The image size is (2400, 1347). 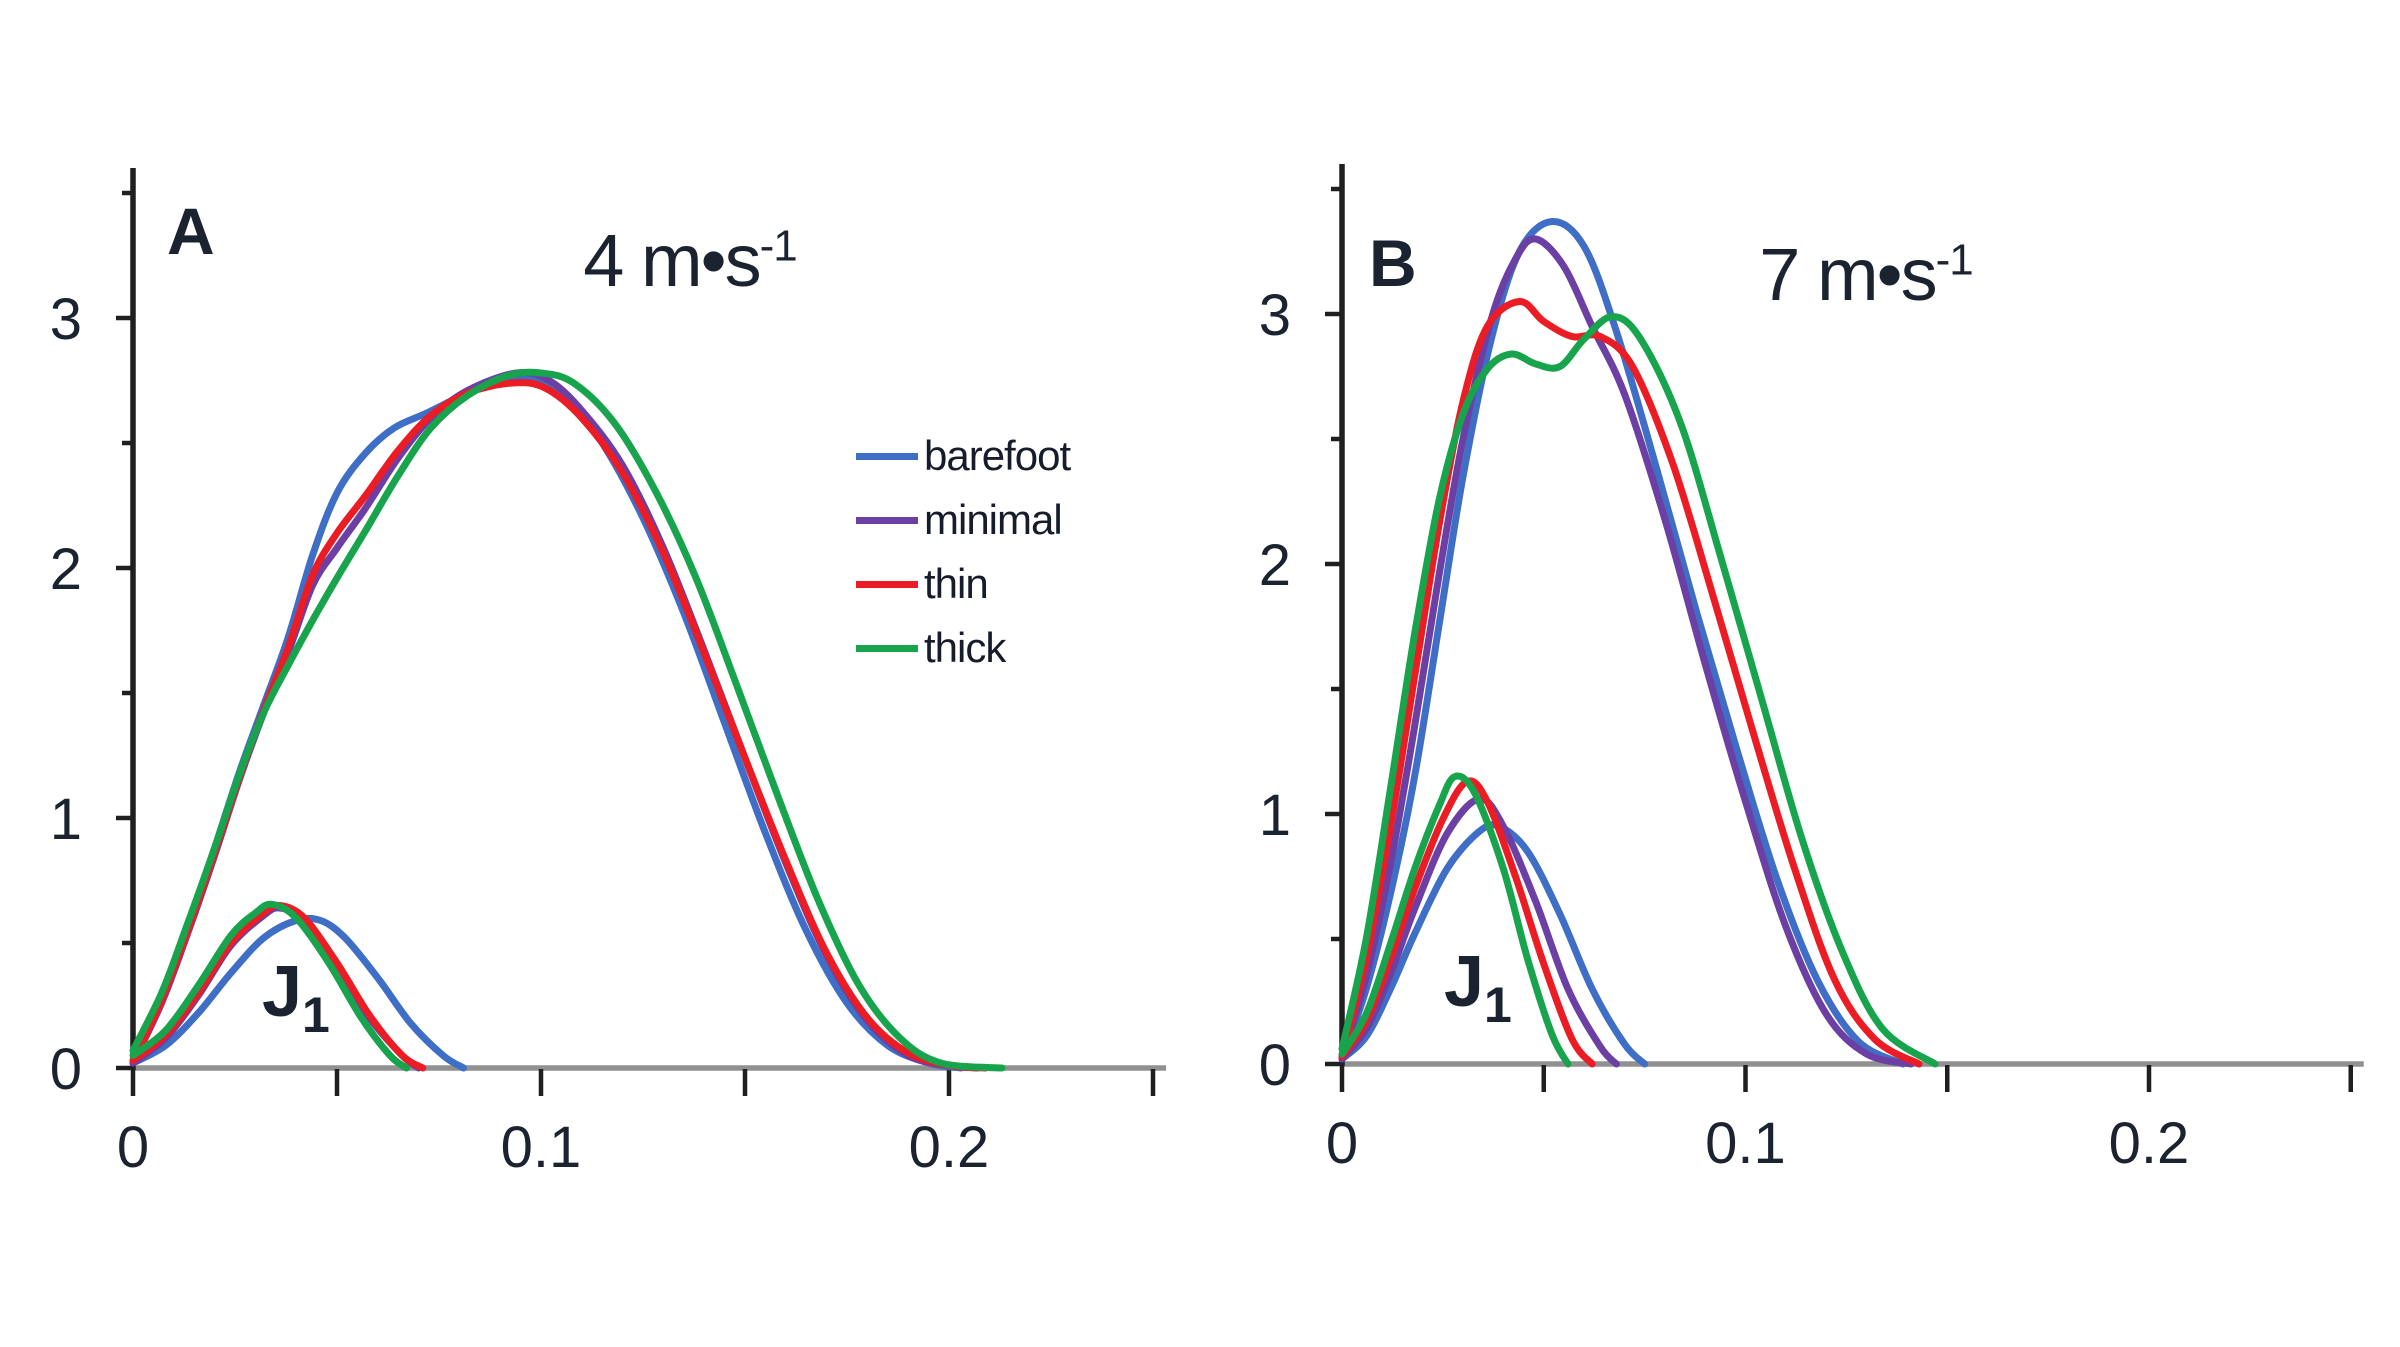 I want to click on y-tick-label-B-3: 3, so click(x=1275, y=315).